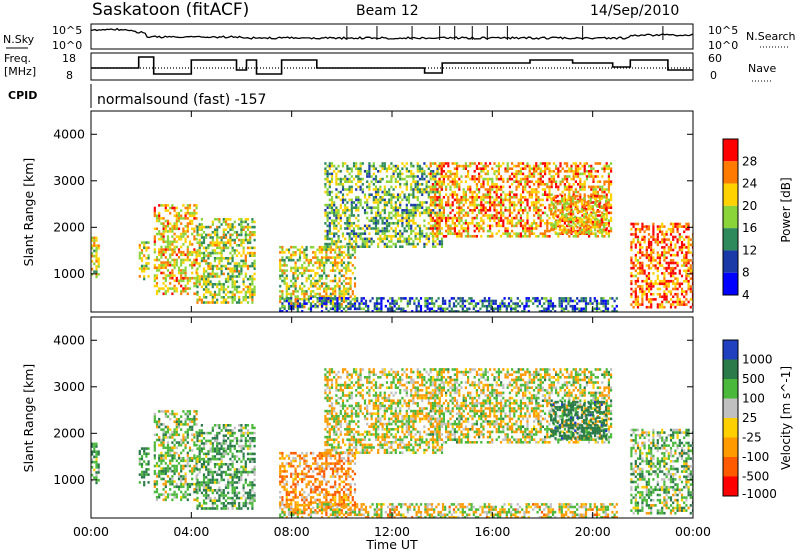 This screenshot has height=554, width=800. Describe the element at coordinates (92, 454) in the screenshot. I see `velocity-cell` at that location.